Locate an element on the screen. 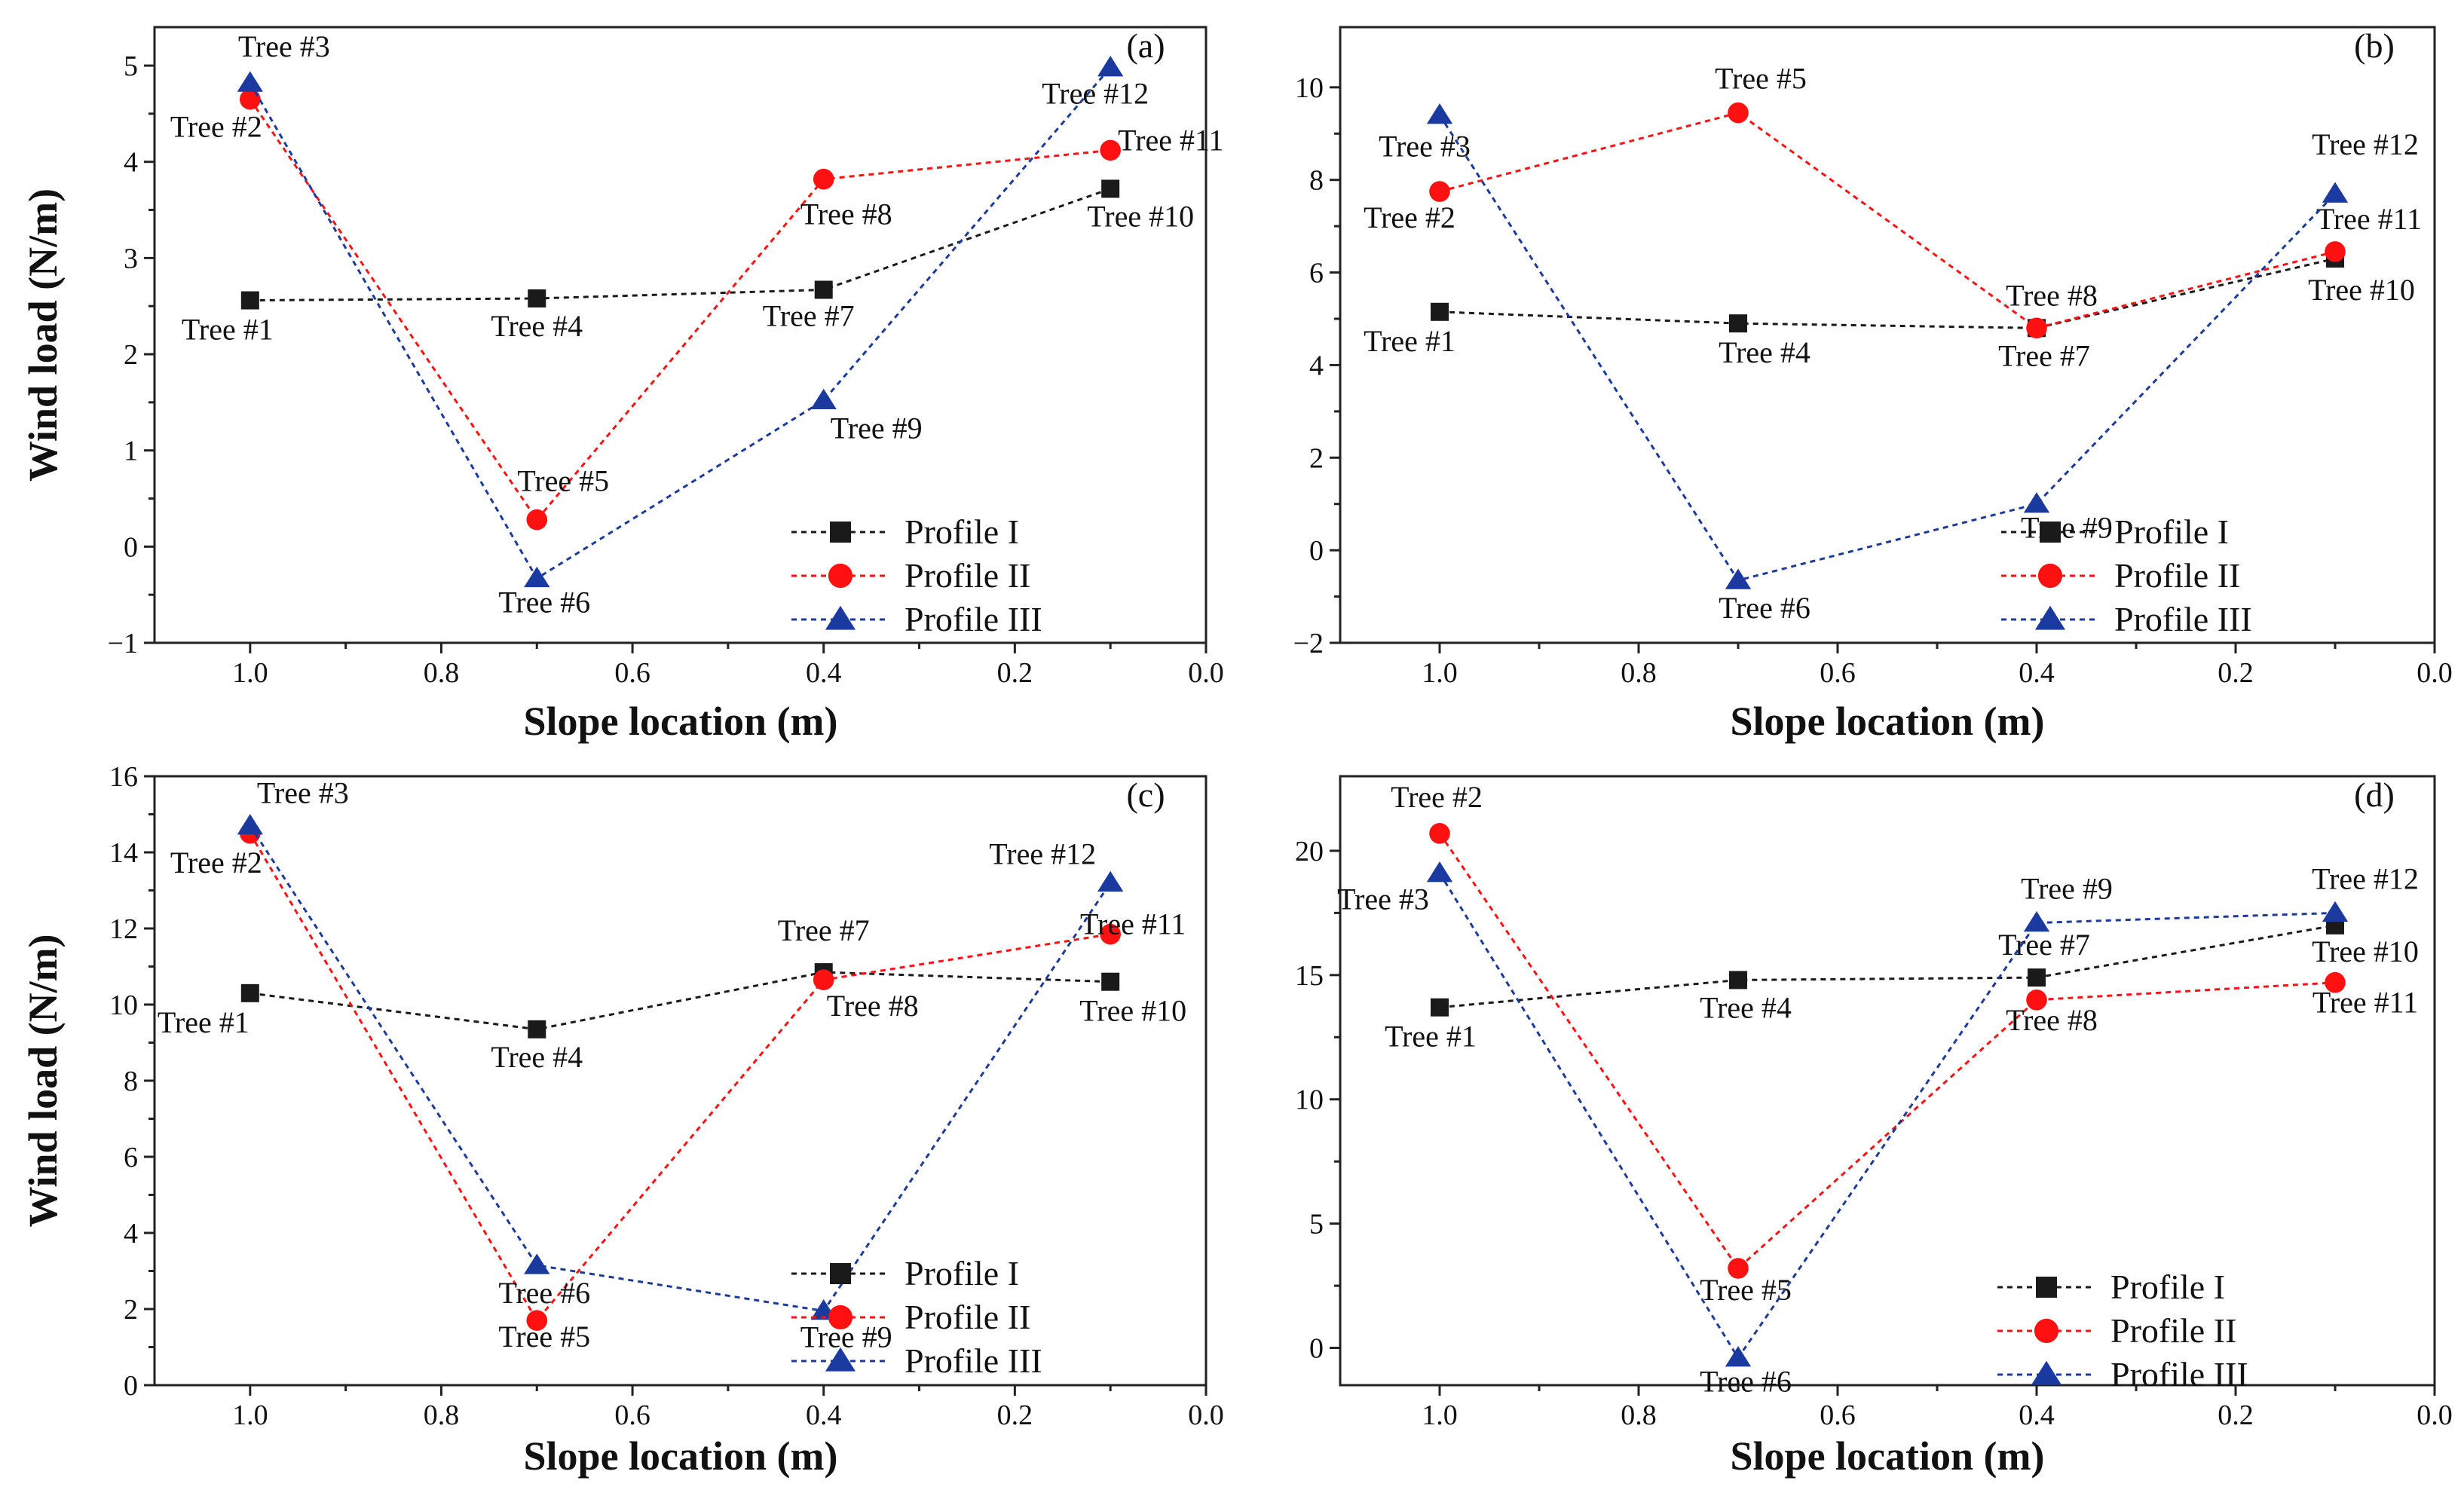 The height and width of the screenshot is (1508, 2464). y-tick-label: 12 is located at coordinates (123, 929).